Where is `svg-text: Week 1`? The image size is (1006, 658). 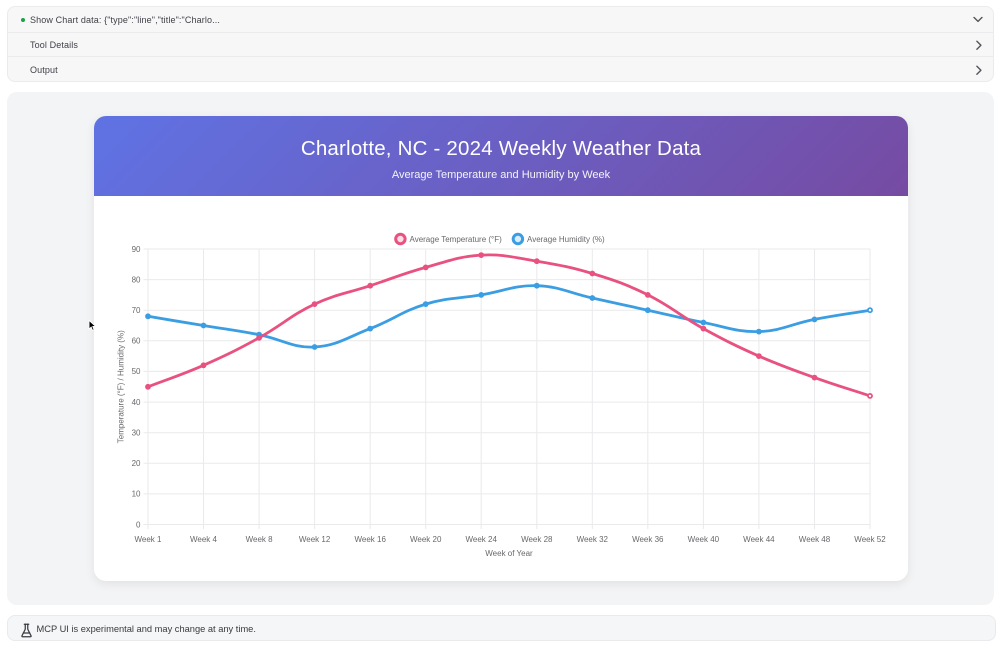
svg-text: Week 1 is located at coordinates (149, 539).